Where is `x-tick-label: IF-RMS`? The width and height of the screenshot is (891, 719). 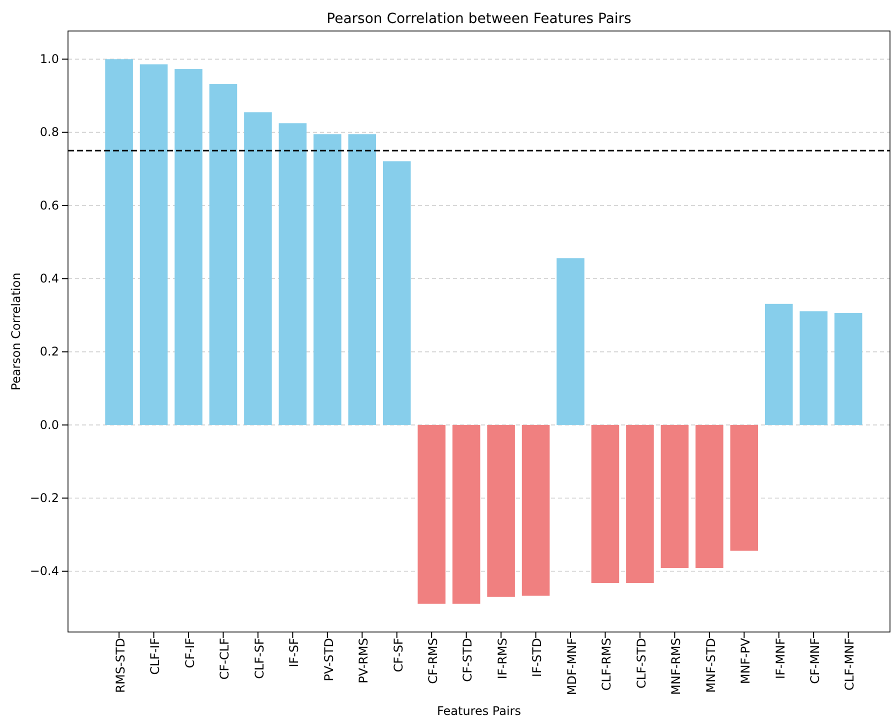 x-tick-label: IF-RMS is located at coordinates (502, 659).